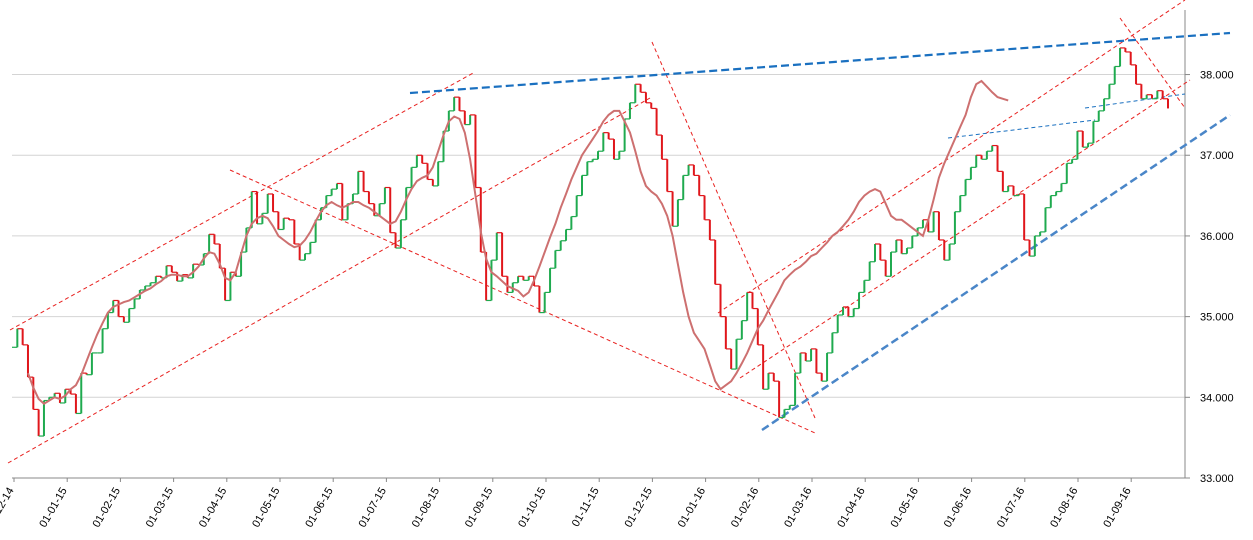 The height and width of the screenshot is (540, 1253). I want to click on x-tick-label: 01-07-16, so click(1011, 508).